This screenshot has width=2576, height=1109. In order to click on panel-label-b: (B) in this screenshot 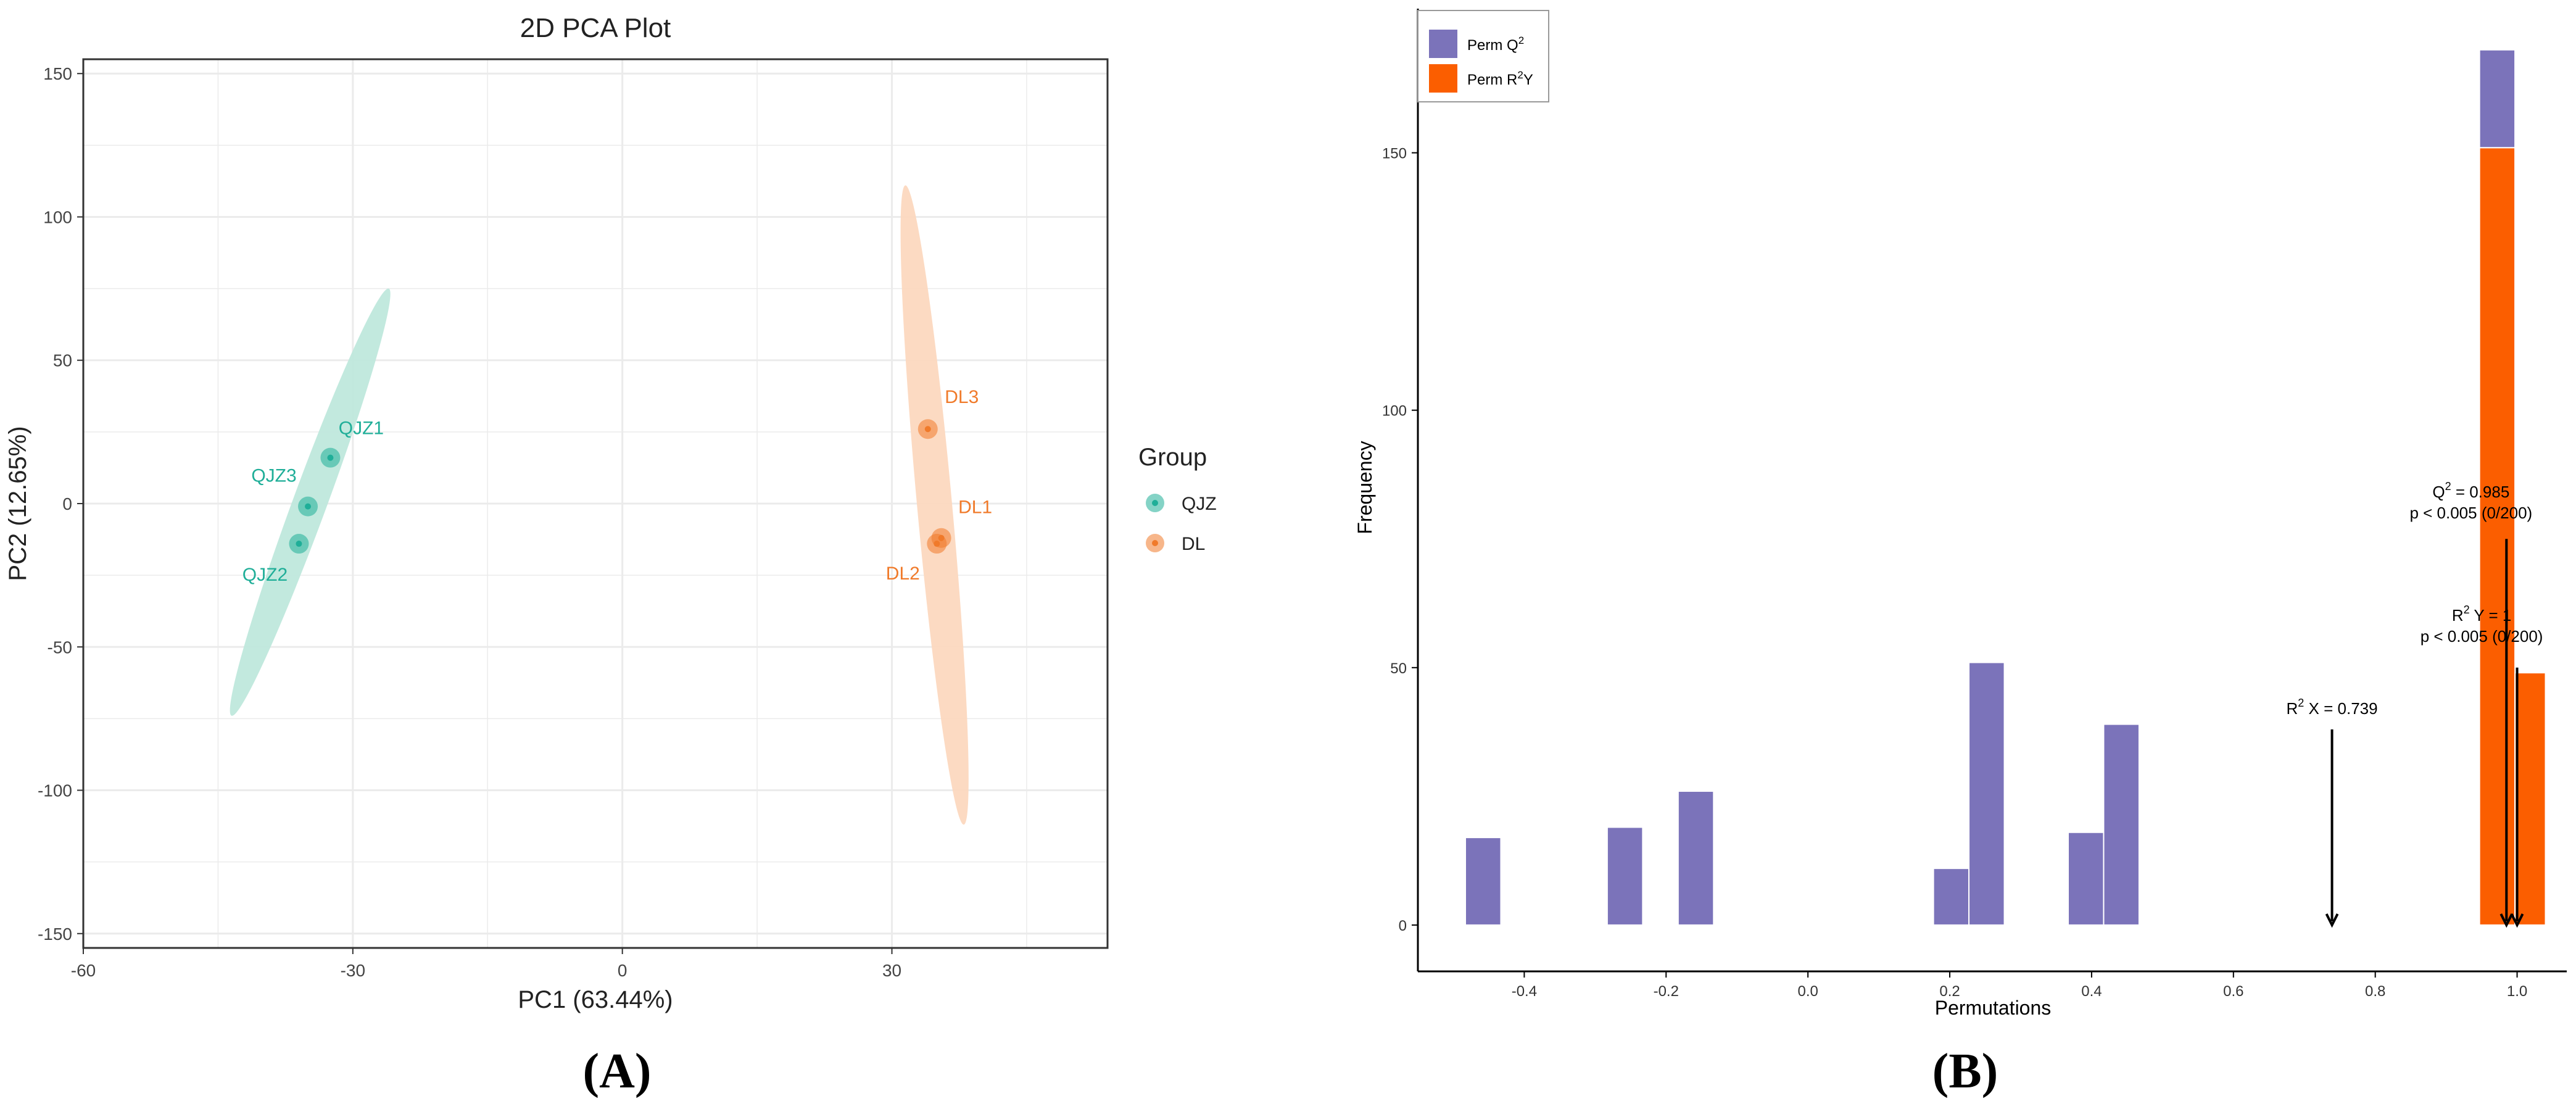, I will do `click(1965, 1072)`.